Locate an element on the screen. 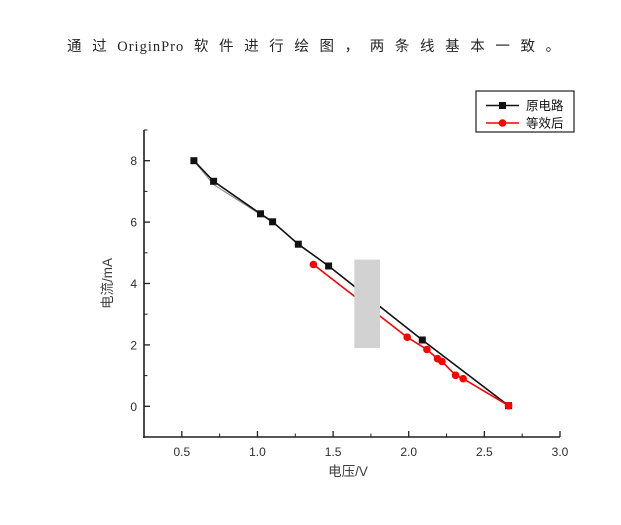 This screenshot has height=525, width=621. x-tick-label: 2.0 is located at coordinates (408, 452).